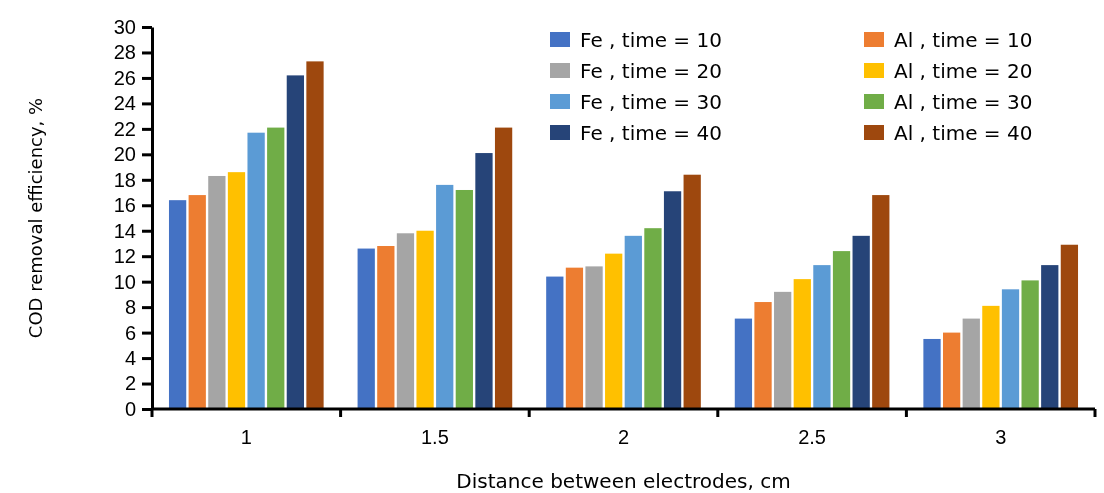 The width and height of the screenshot is (1104, 493). I want to click on x-tick-label: 1, so click(246, 437).